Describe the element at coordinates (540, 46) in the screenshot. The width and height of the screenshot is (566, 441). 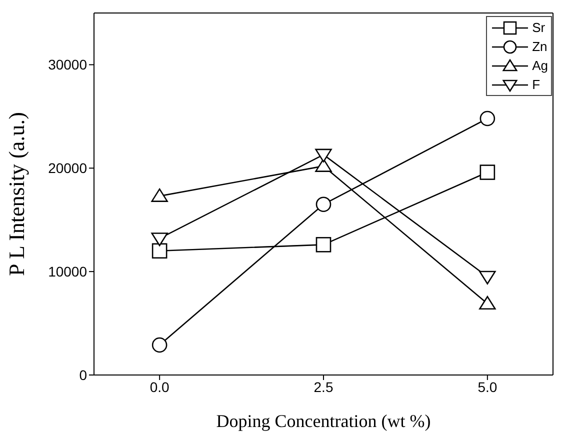
I see `legend-label: Zn` at that location.